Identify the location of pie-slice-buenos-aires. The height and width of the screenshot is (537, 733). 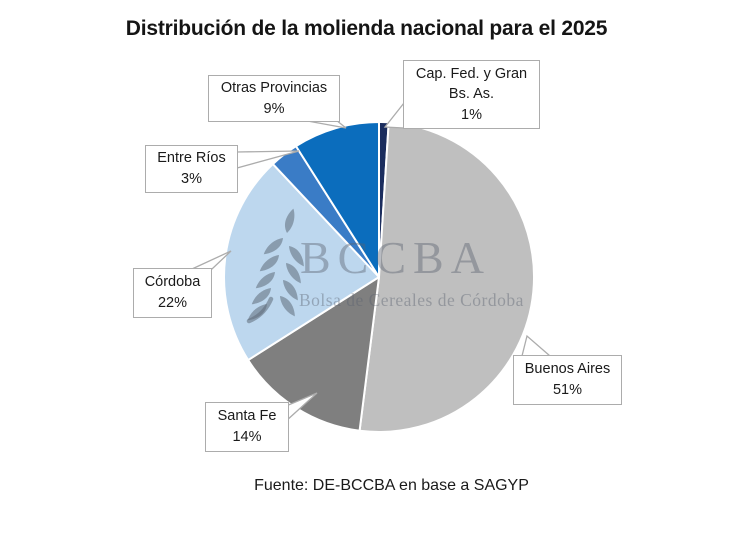
(446, 277).